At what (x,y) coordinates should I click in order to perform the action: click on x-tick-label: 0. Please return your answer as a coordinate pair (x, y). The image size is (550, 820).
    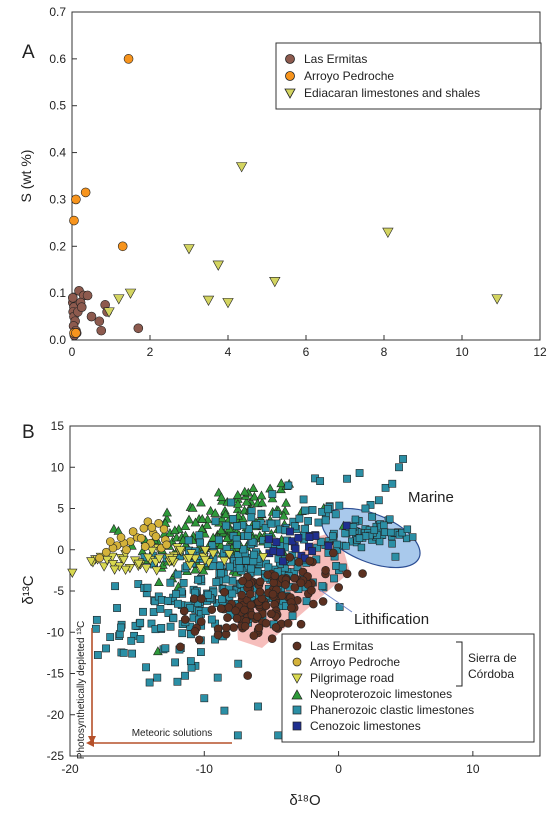
    Looking at the image, I should click on (72, 352).